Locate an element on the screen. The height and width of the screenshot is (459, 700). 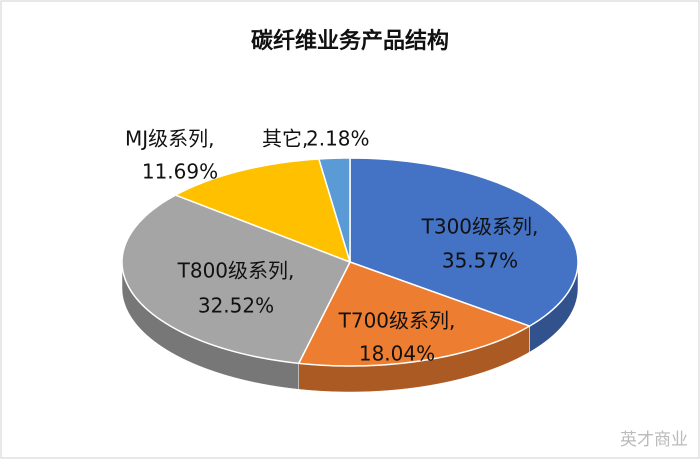
chart-title: 碳纤维业务产品结构 is located at coordinates (350, 41).